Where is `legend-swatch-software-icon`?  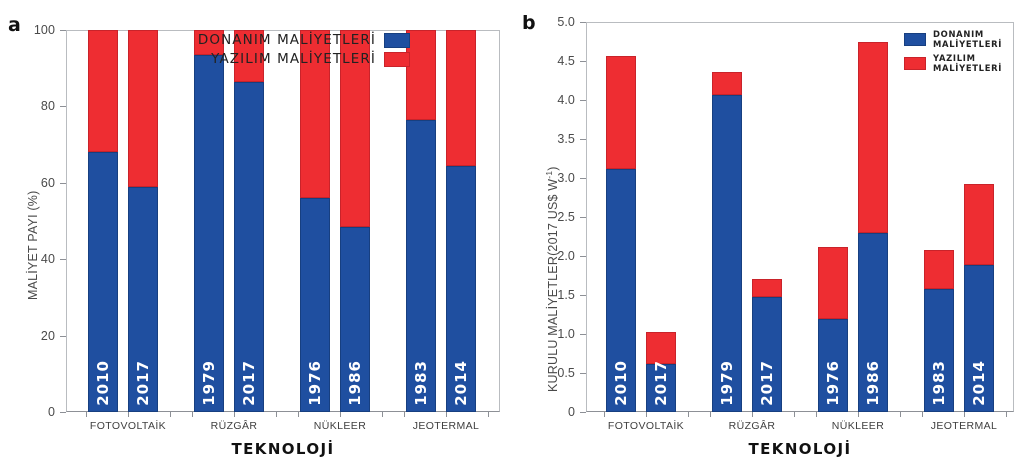
legend-swatch-software-icon is located at coordinates (397, 59).